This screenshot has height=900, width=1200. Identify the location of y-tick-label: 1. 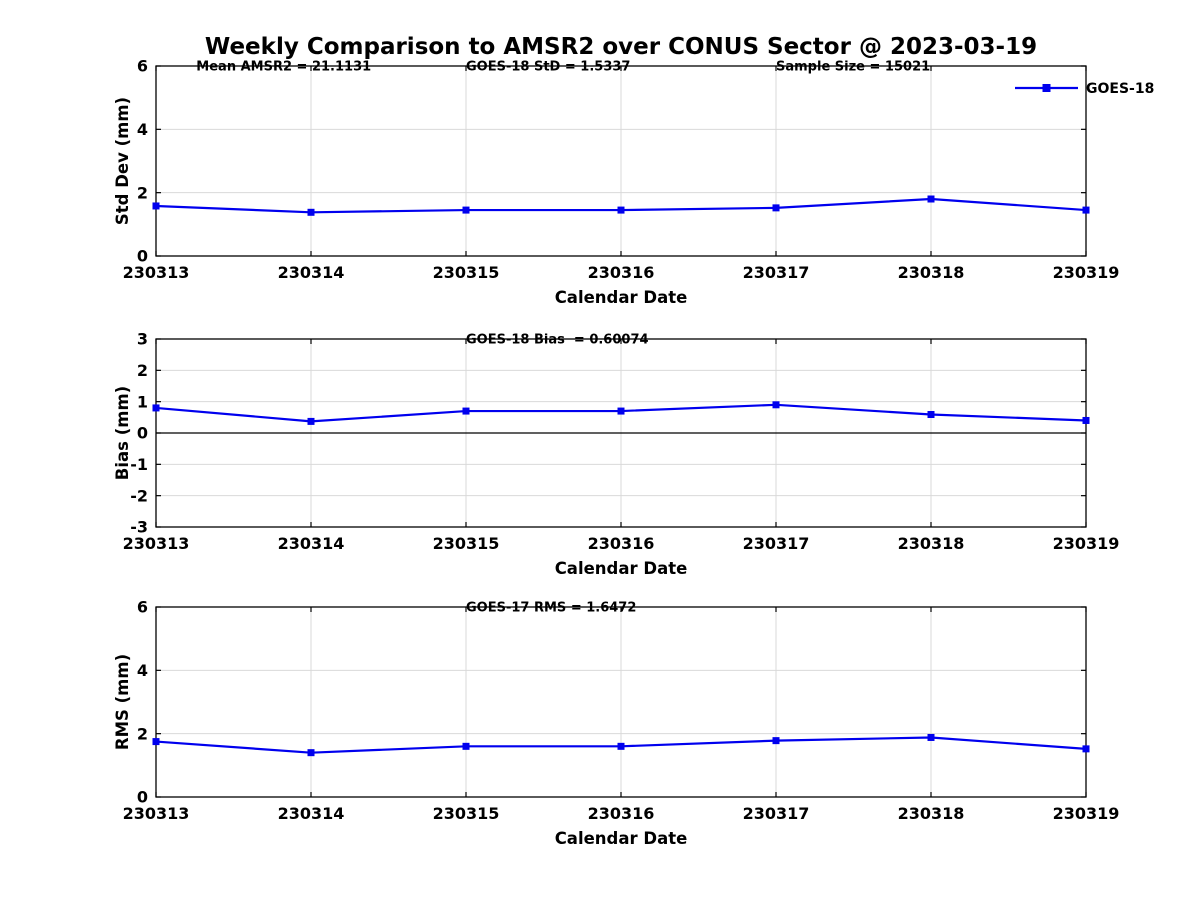
(142, 401).